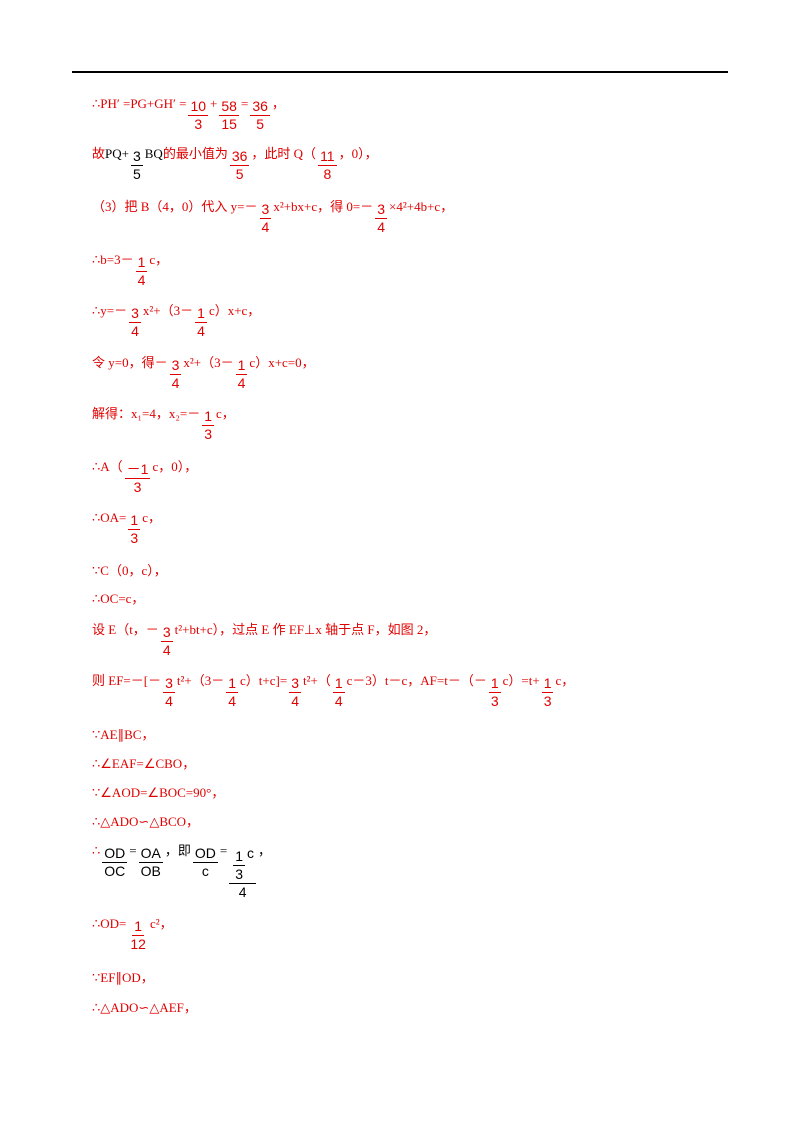 The image size is (800, 1132). What do you see at coordinates (118, 599) in the screenshot?
I see `math-line: ∴OC=c，` at bounding box center [118, 599].